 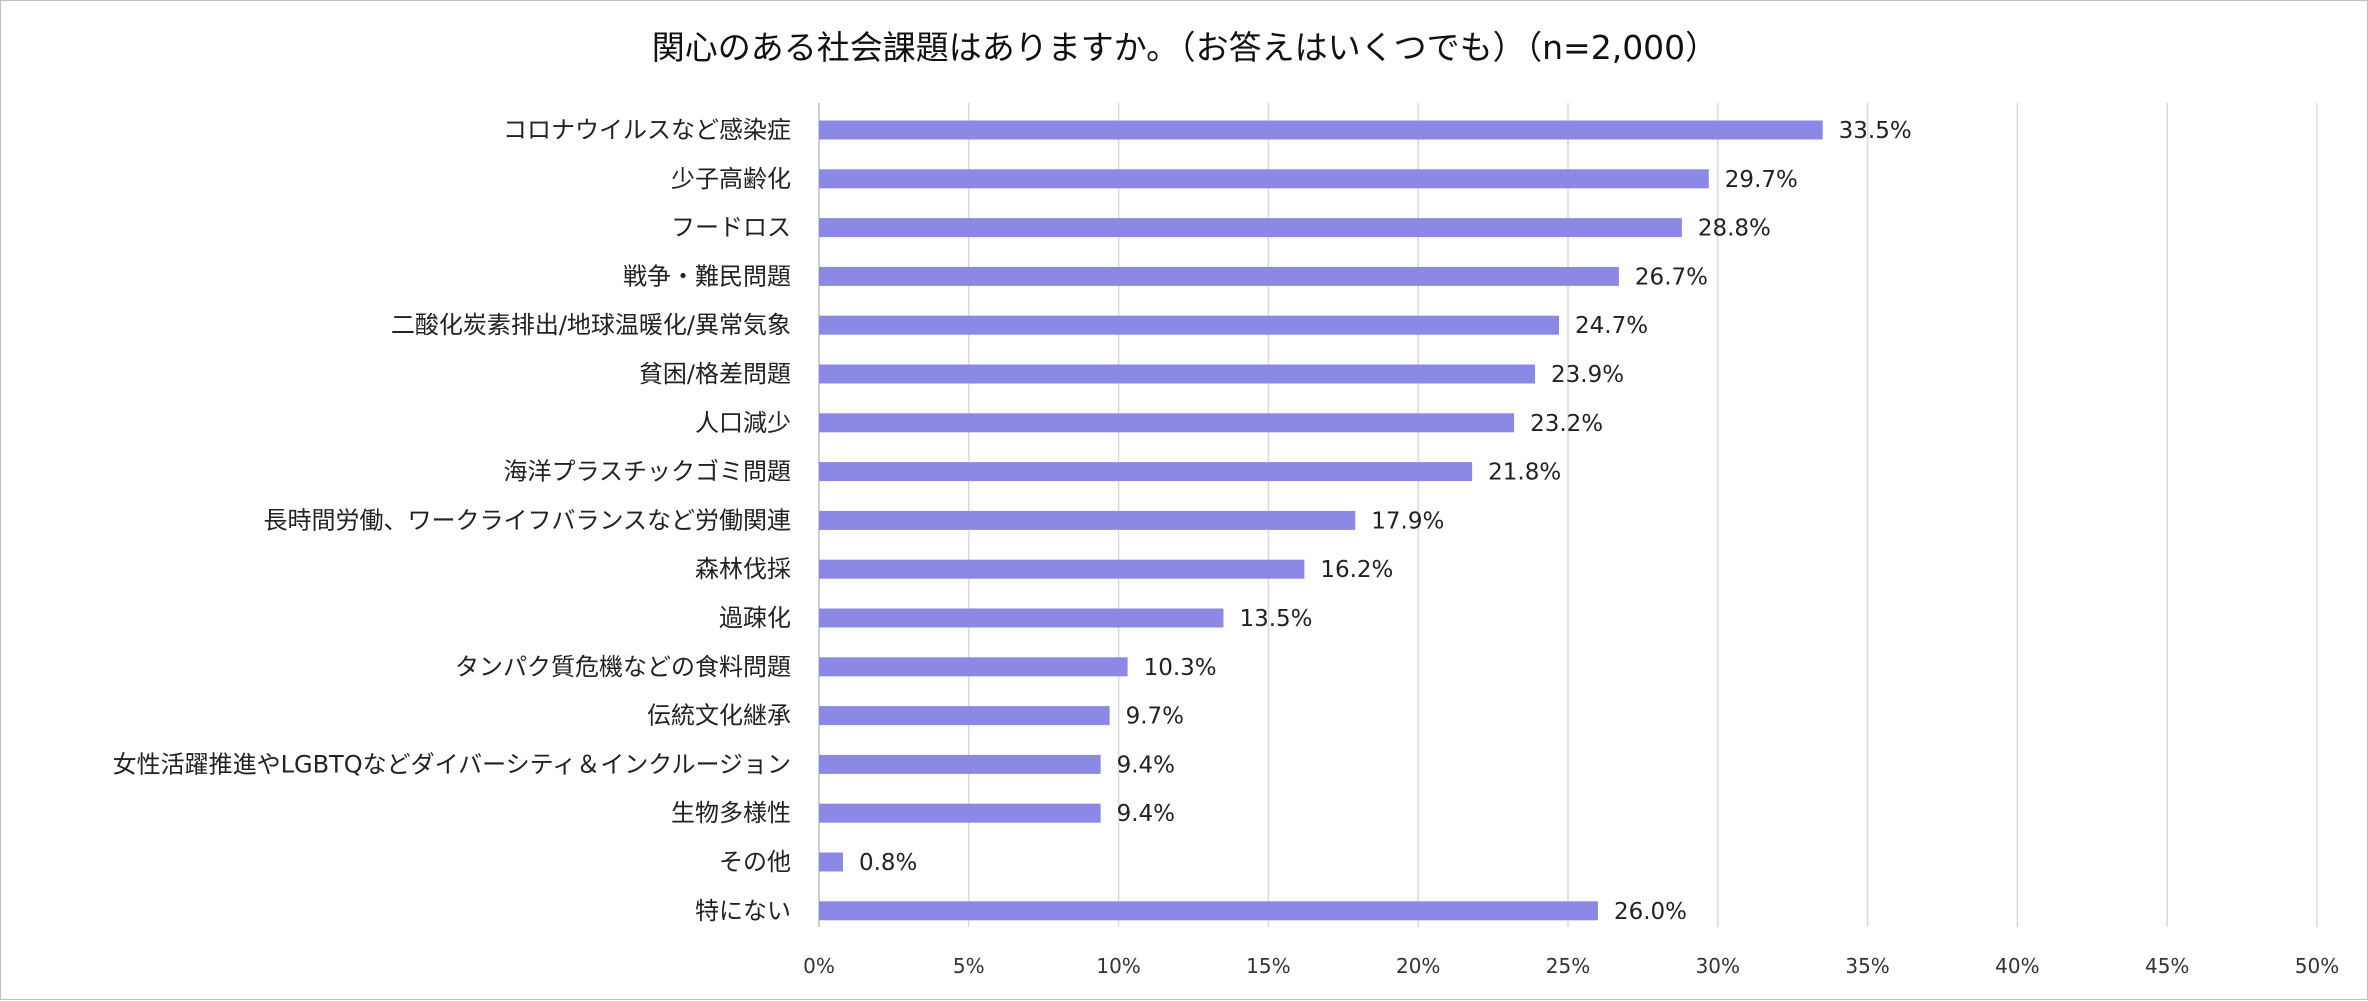 What do you see at coordinates (647, 472) in the screenshot?
I see `category-label: 海洋プラスチックゴミ問題` at bounding box center [647, 472].